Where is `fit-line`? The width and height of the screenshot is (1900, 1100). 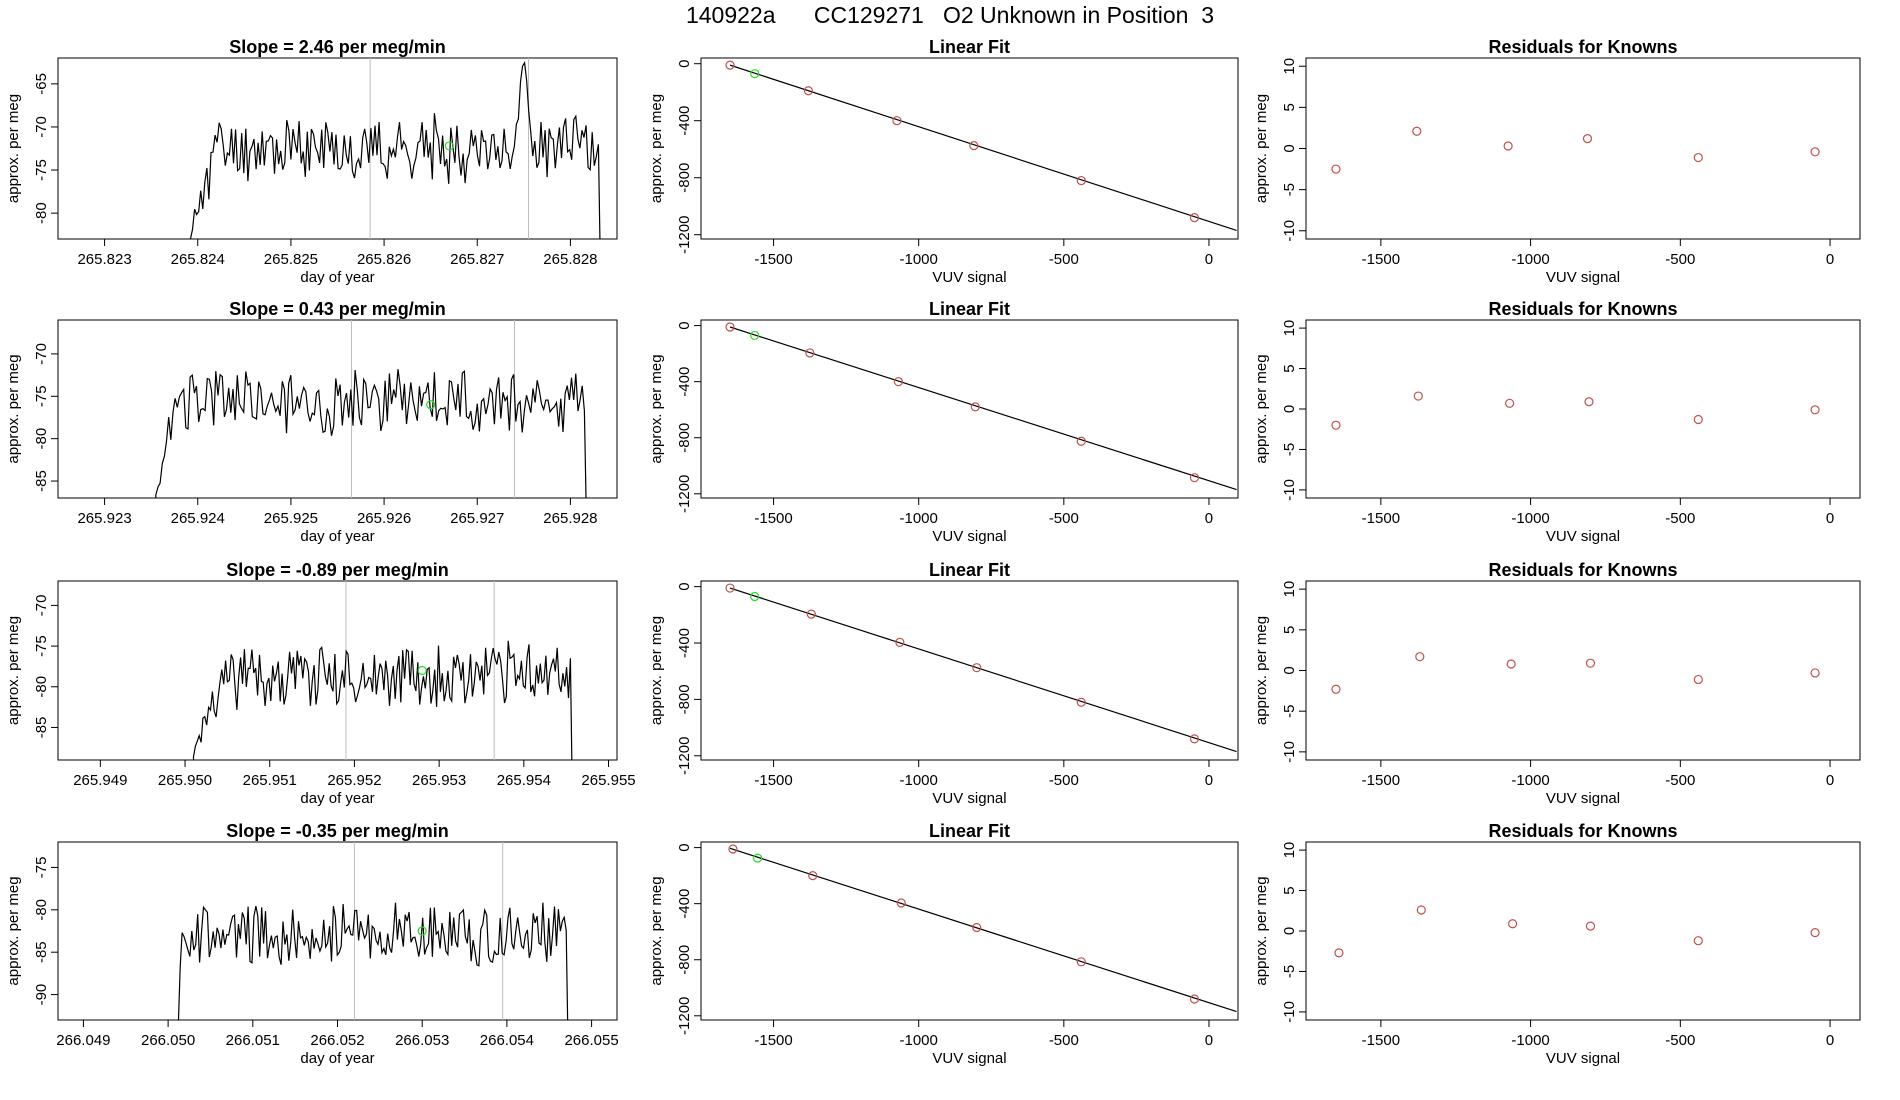 fit-line is located at coordinates (983, 408).